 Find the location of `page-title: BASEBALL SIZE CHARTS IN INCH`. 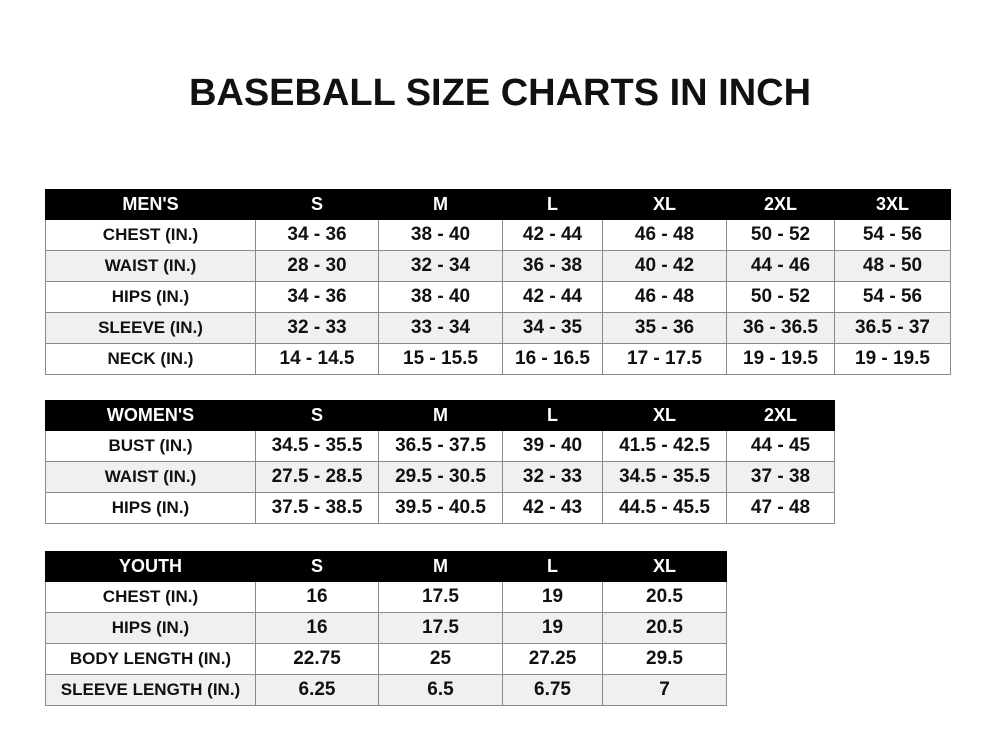

page-title: BASEBALL SIZE CHARTS IN INCH is located at coordinates (500, 93).